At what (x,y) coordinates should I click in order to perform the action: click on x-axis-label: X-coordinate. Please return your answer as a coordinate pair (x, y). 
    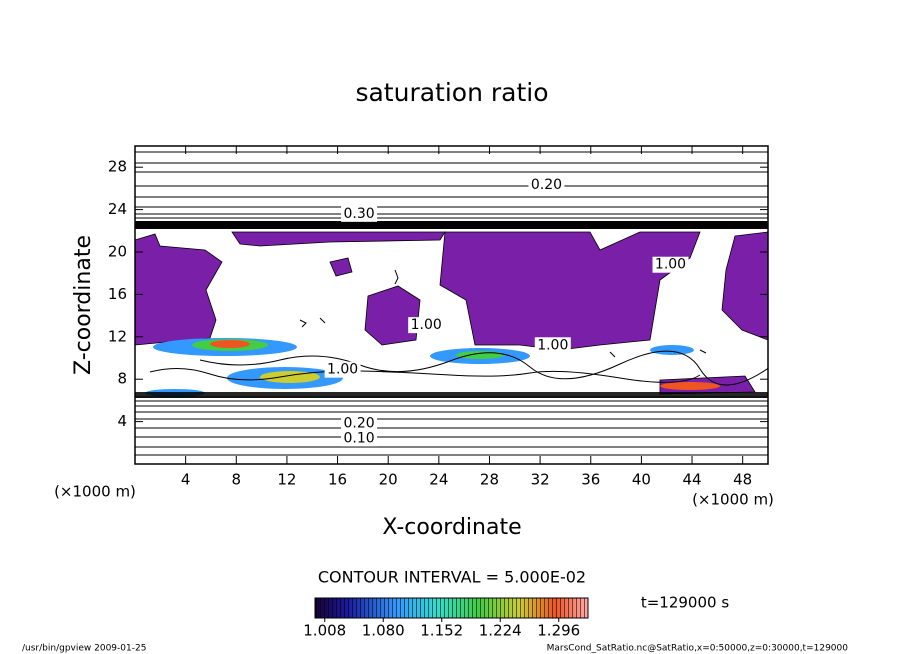
    Looking at the image, I should click on (451, 527).